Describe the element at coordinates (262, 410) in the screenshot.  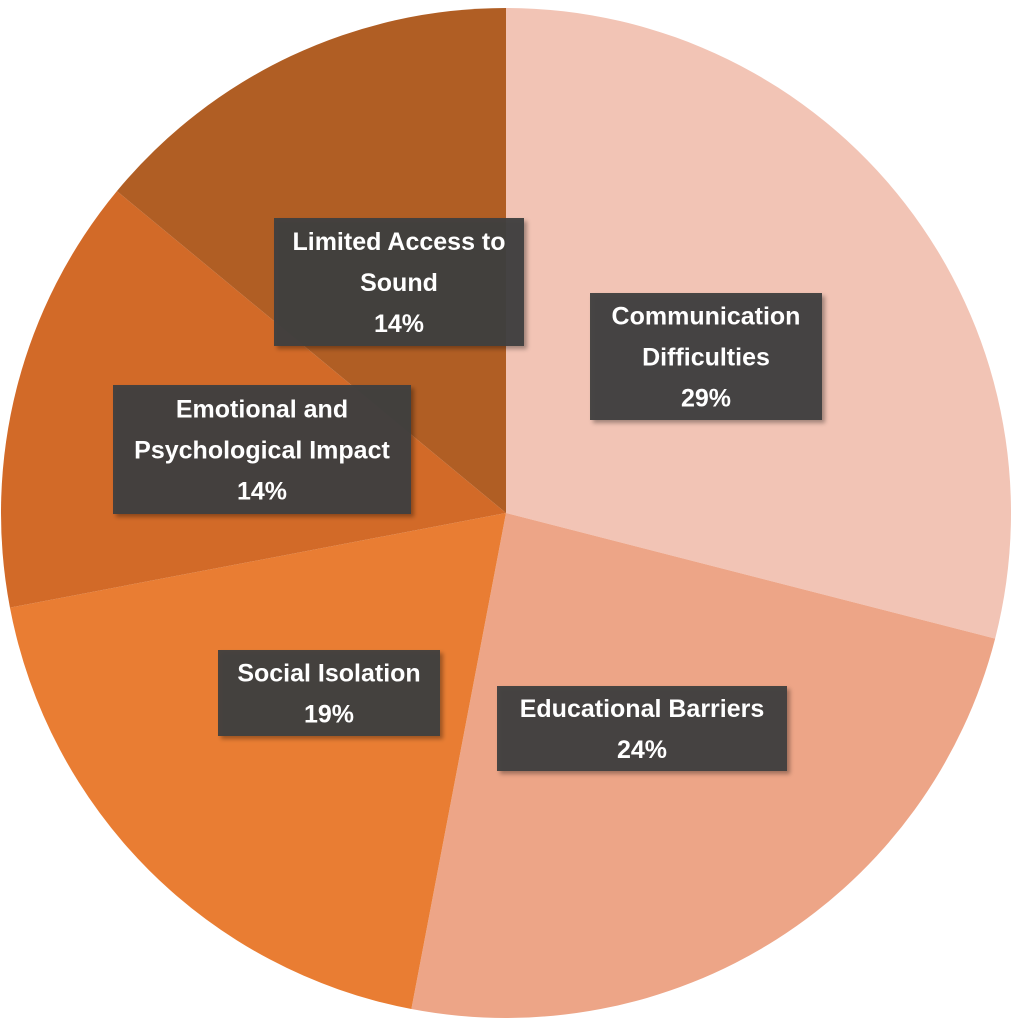
I see `data-label-category: Emotional and` at that location.